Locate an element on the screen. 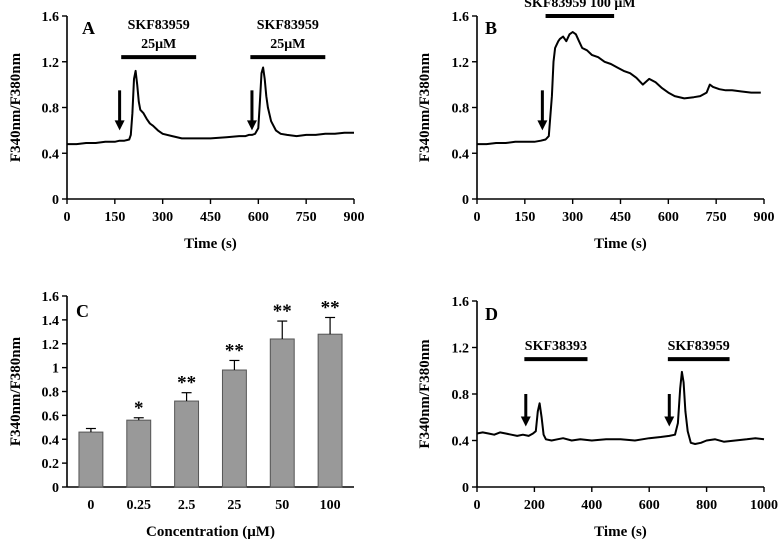  y-tick-label: 0.6 is located at coordinates (51, 416).